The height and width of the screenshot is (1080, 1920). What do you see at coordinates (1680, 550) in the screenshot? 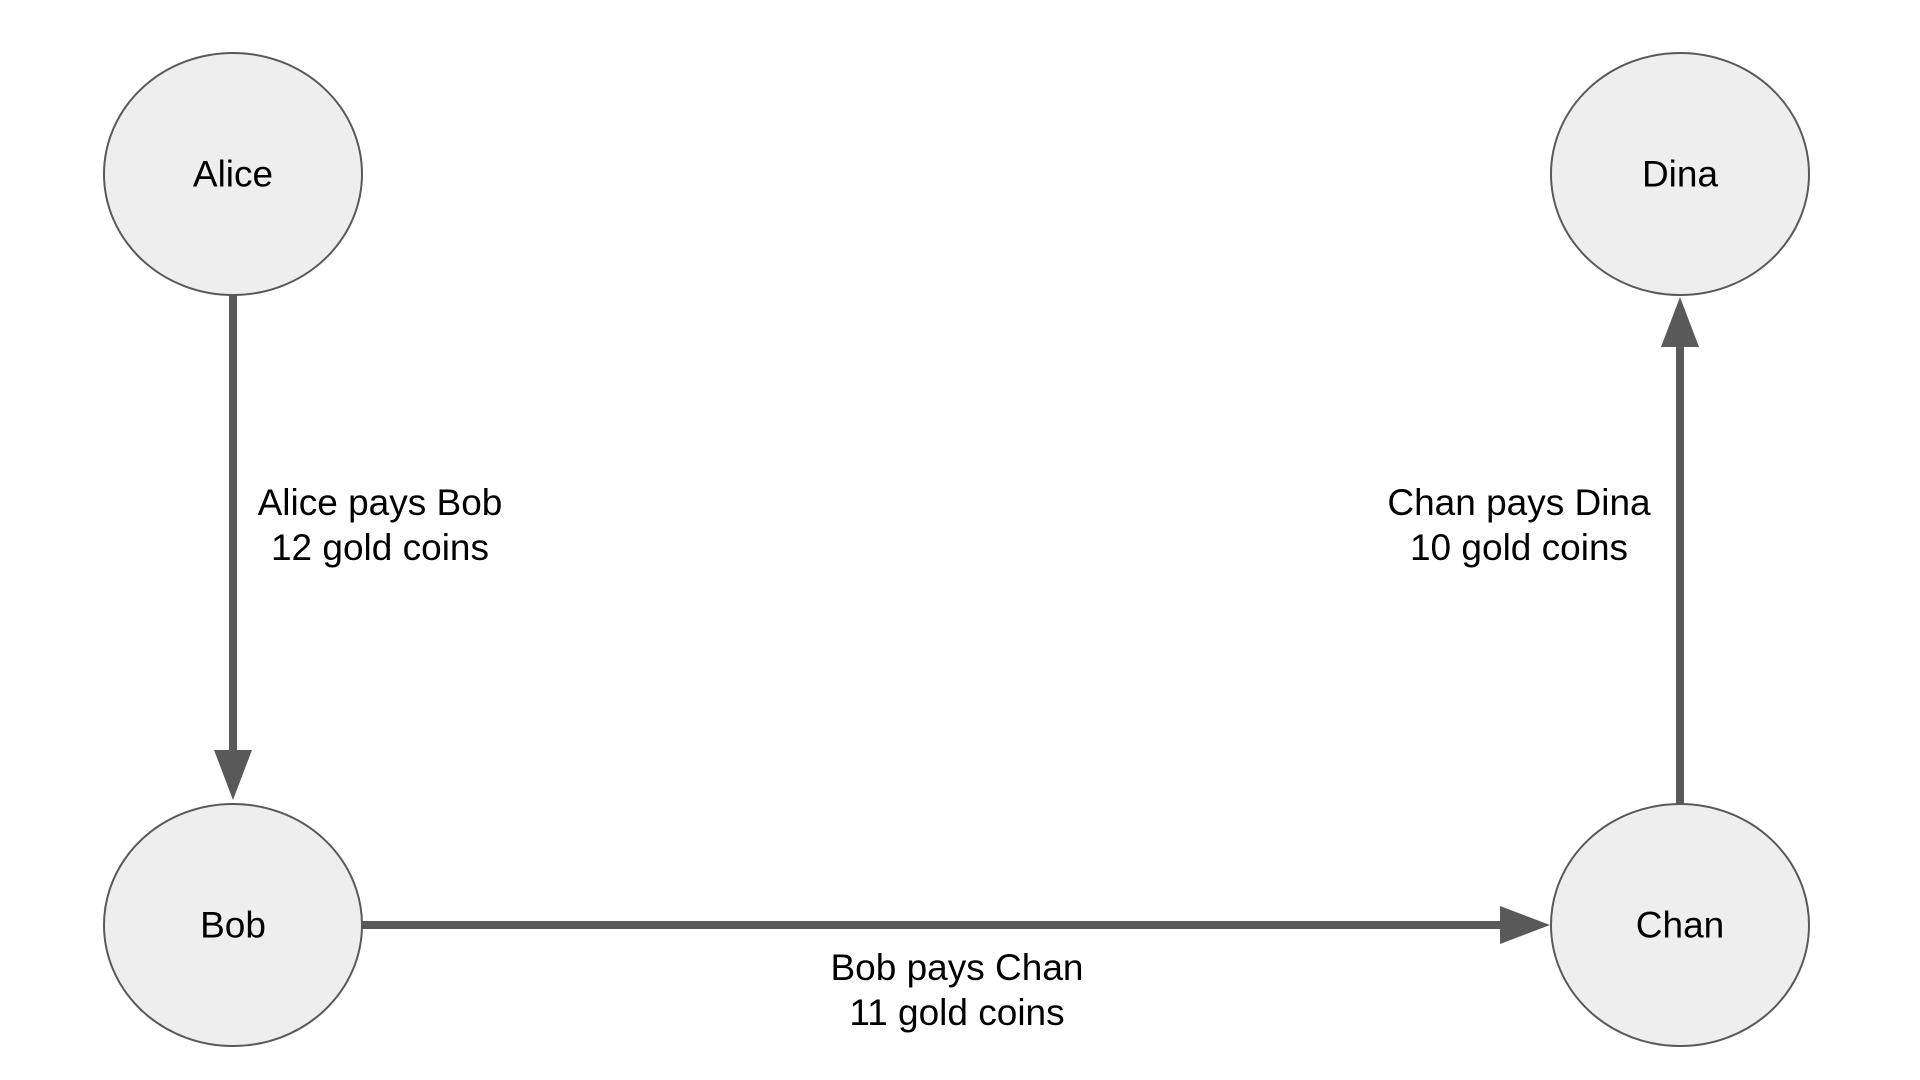
I see `edge-chan-to-dina` at bounding box center [1680, 550].